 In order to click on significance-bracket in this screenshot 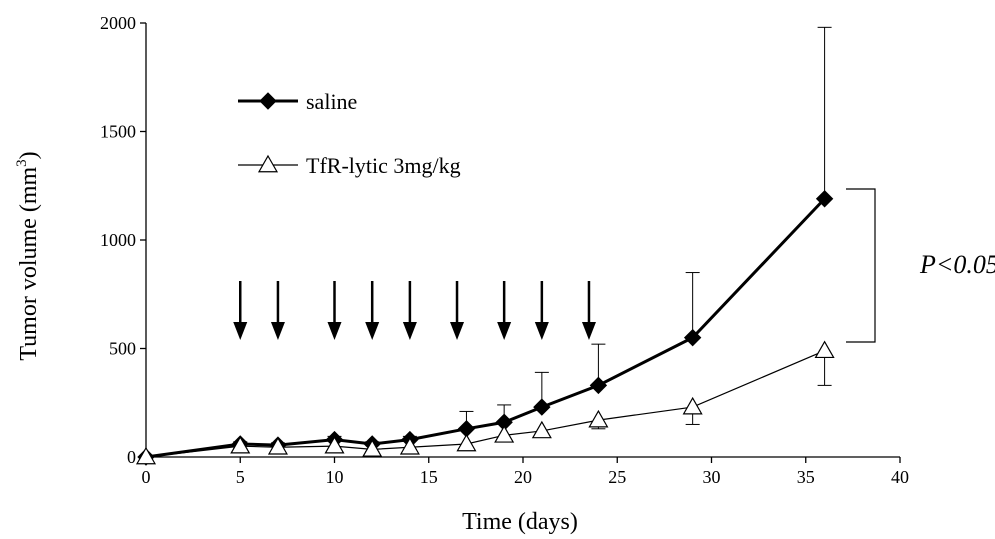, I will do `click(861, 265)`.